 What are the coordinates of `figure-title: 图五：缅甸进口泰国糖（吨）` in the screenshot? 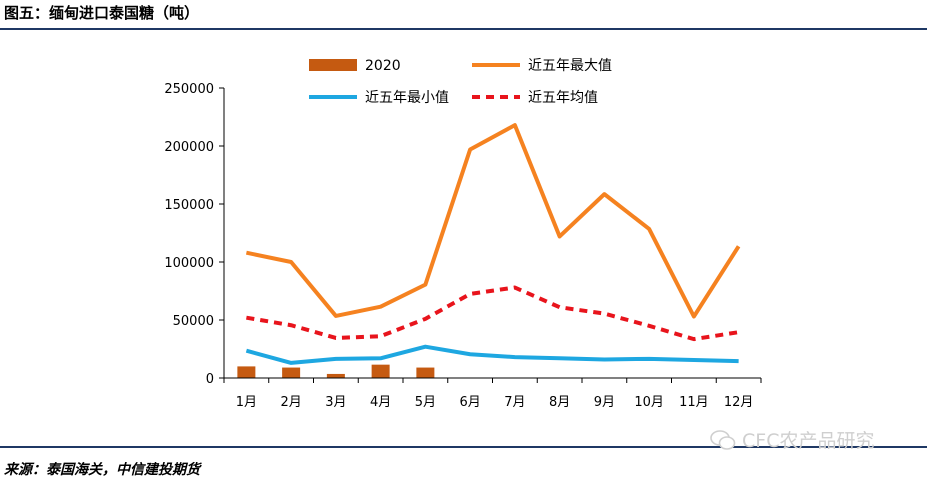 It's located at (102, 13).